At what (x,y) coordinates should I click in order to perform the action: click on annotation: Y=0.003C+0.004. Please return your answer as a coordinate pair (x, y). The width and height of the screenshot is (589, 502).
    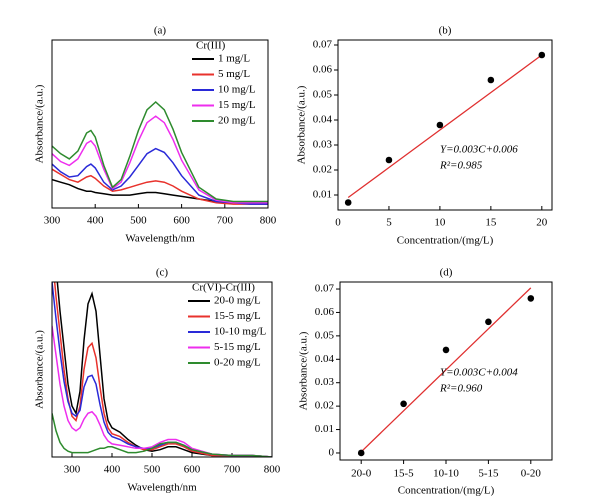
    Looking at the image, I should click on (479, 373).